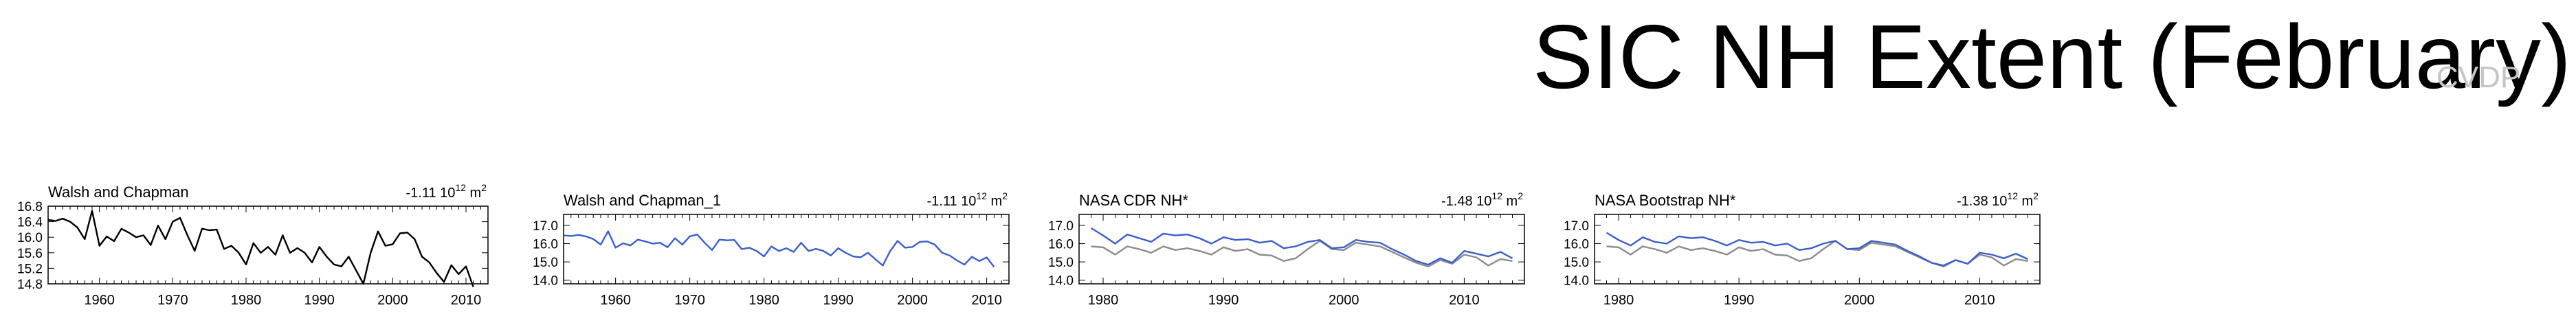  What do you see at coordinates (1458, 201) in the screenshot?
I see `trend-label-part: -1.48` at bounding box center [1458, 201].